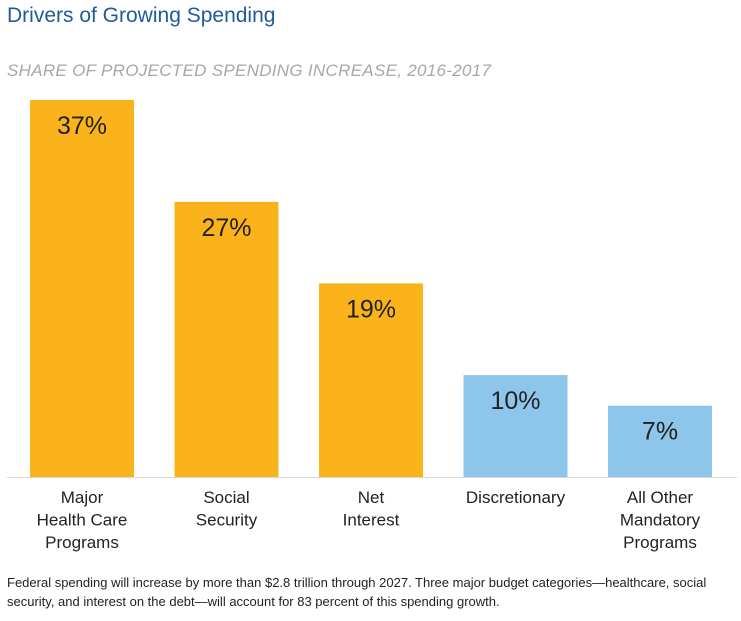 Image resolution: width=741 pixels, height=621 pixels. Describe the element at coordinates (660, 497) in the screenshot. I see `category-label-line: All Other` at that location.